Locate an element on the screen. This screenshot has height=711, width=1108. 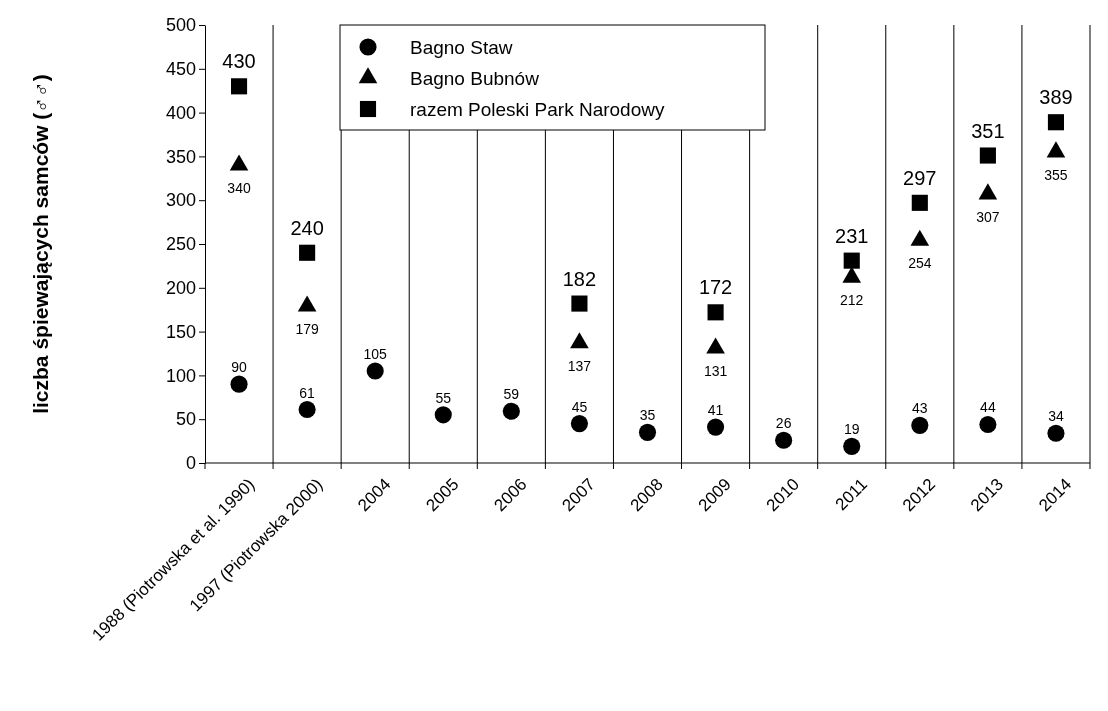
data-label: 212 is located at coordinates (852, 300).